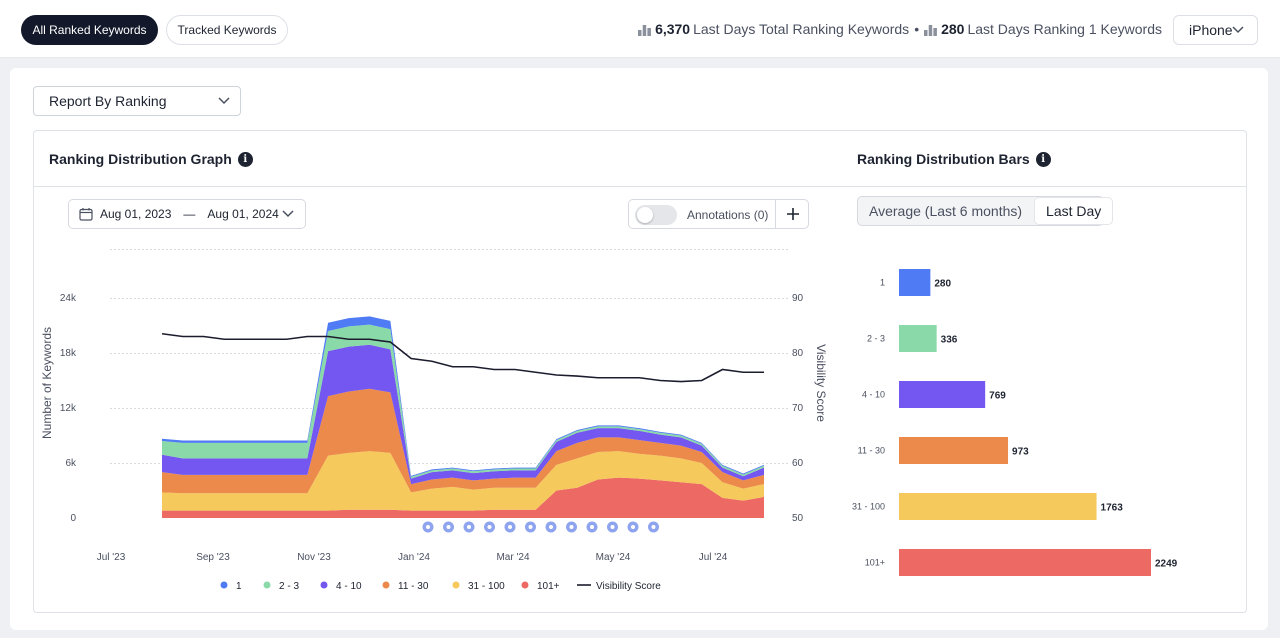 The image size is (1280, 638). I want to click on visibility-score-line, so click(462, 357).